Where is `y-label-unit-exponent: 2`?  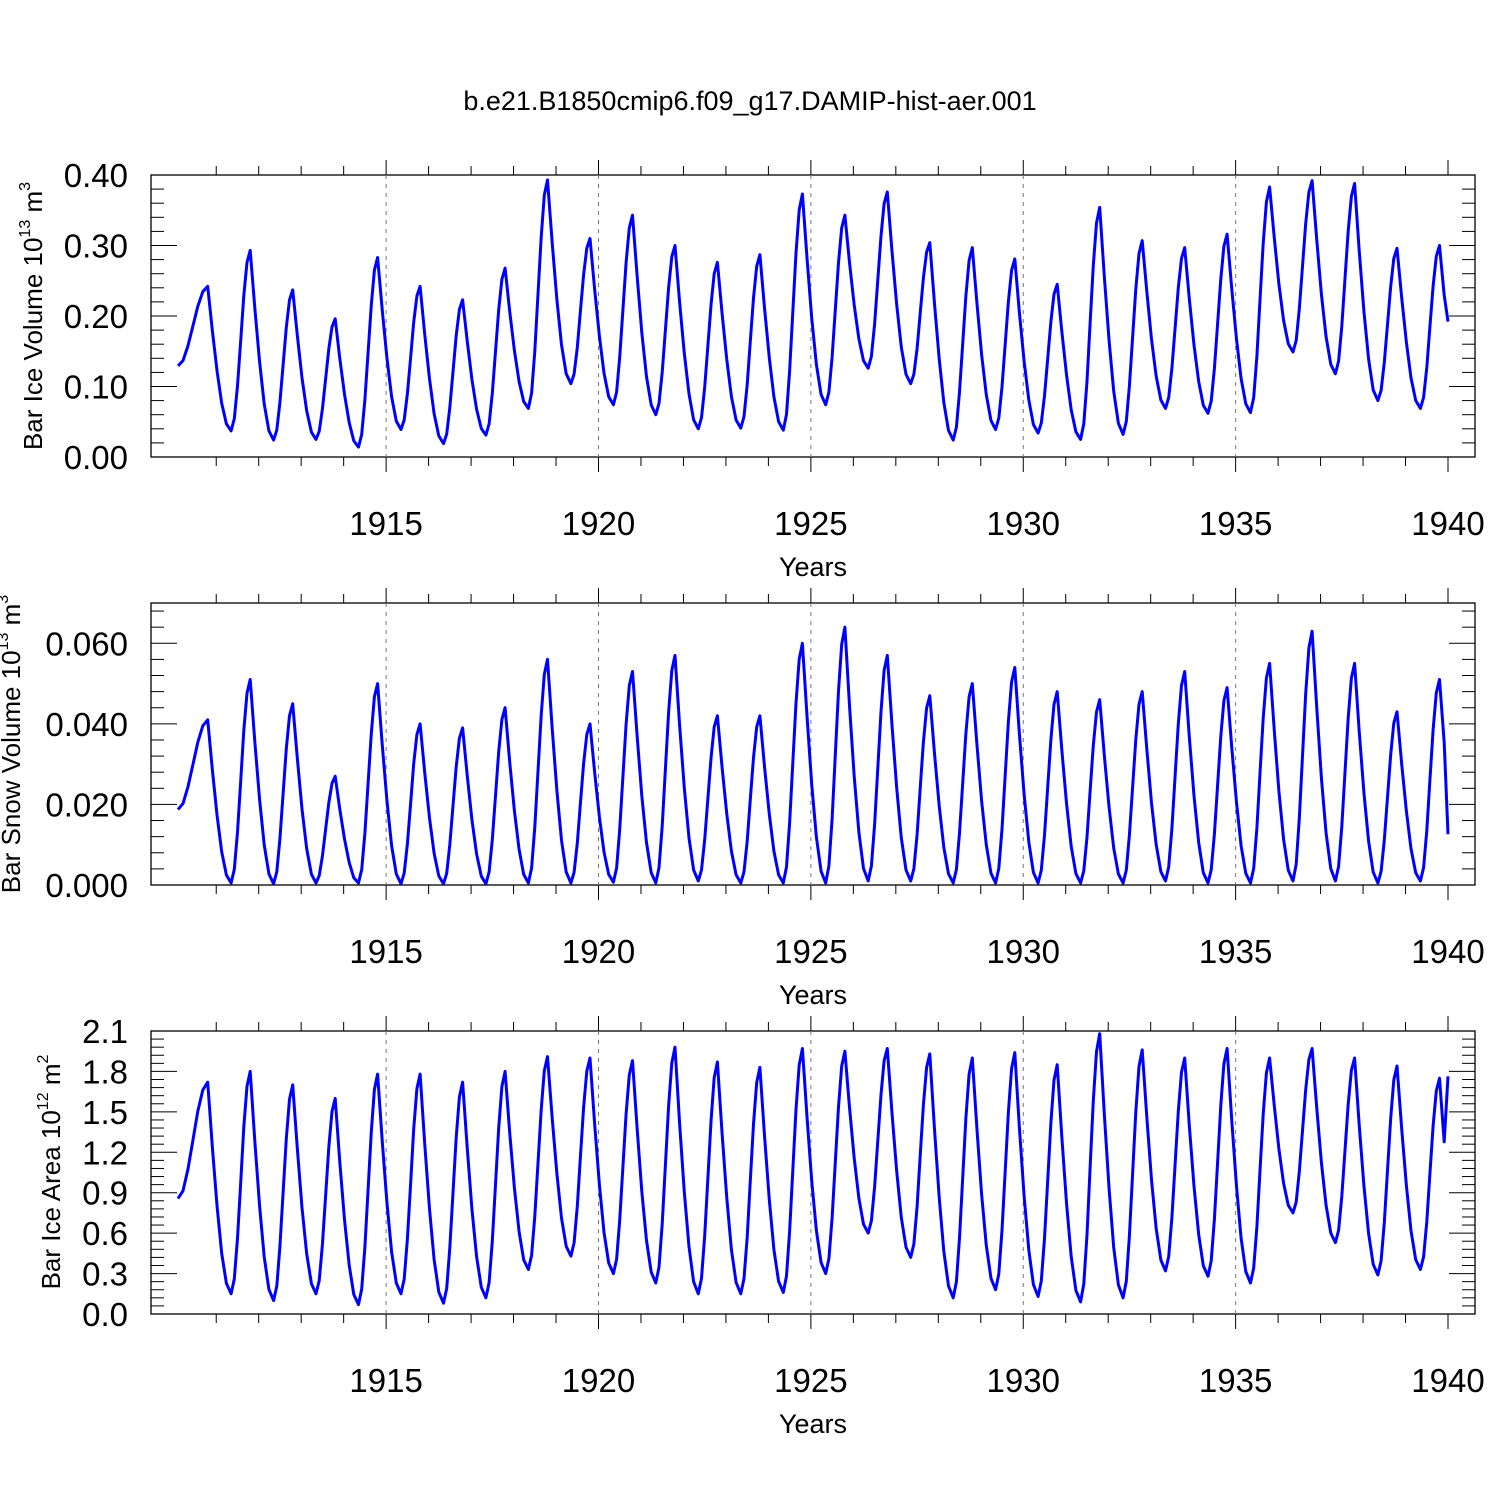 y-label-unit-exponent: 2 is located at coordinates (43, 1058).